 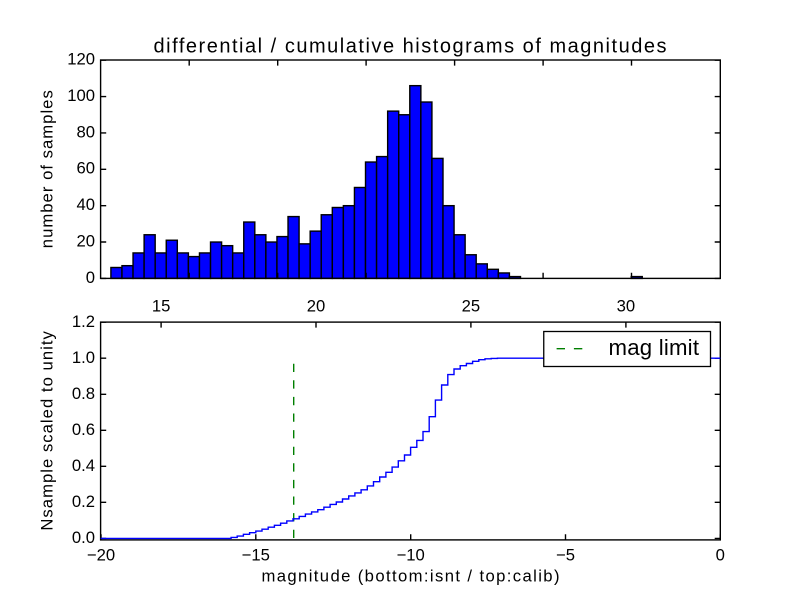 What do you see at coordinates (81, 95) in the screenshot?
I see `svg-text: 100` at bounding box center [81, 95].